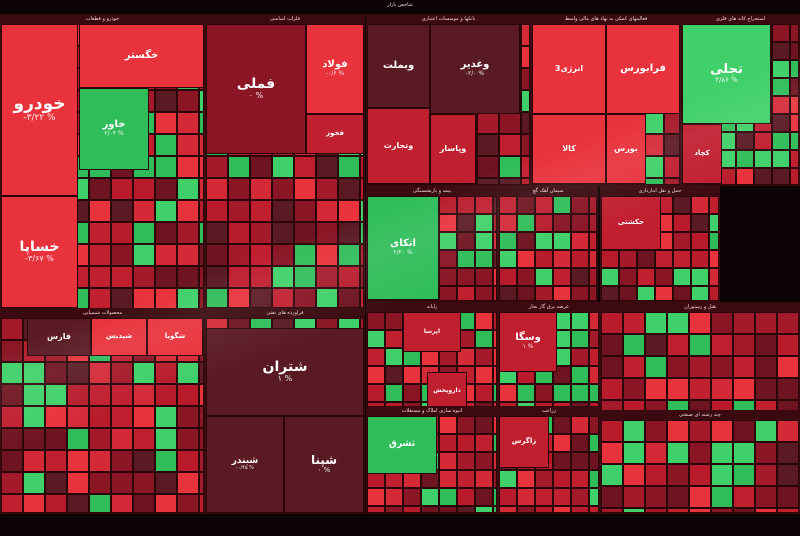 The width and height of the screenshot is (800, 536). Describe the element at coordinates (324, 464) in the screenshot. I see `stock-tile: شپنا ۰ %` at that location.